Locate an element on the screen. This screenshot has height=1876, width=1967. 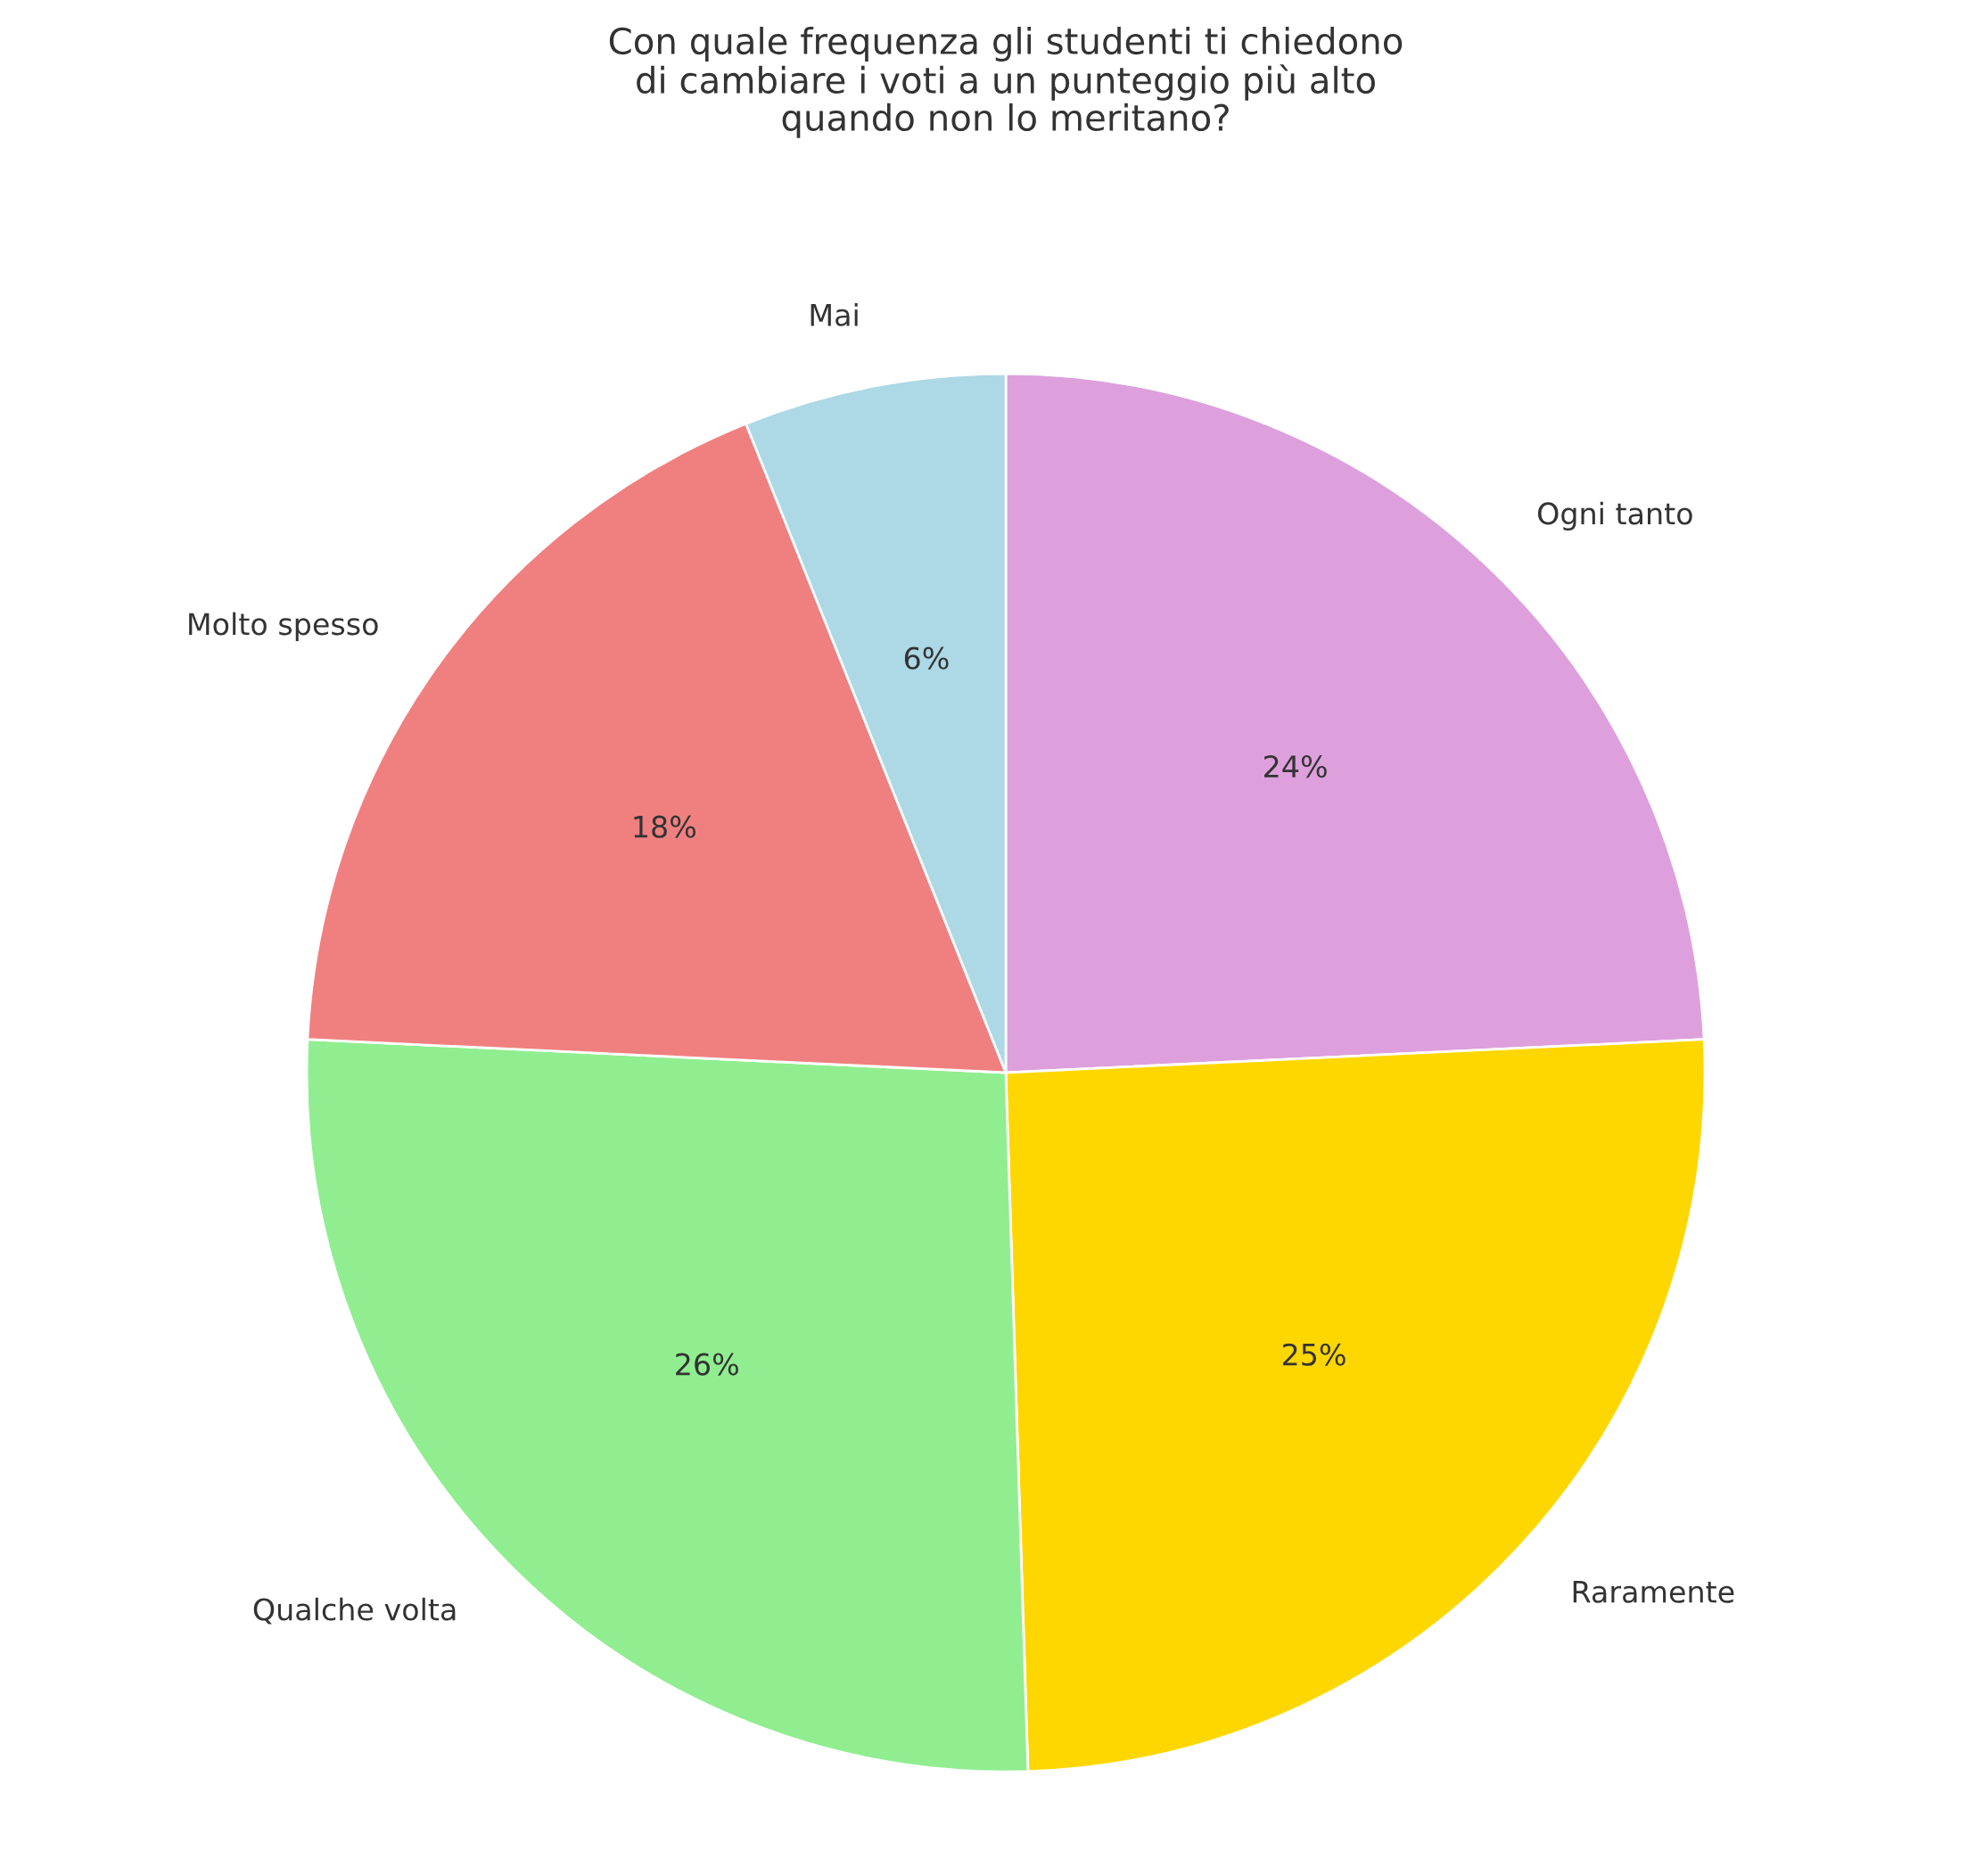
data-label: 24% is located at coordinates (1295, 767).